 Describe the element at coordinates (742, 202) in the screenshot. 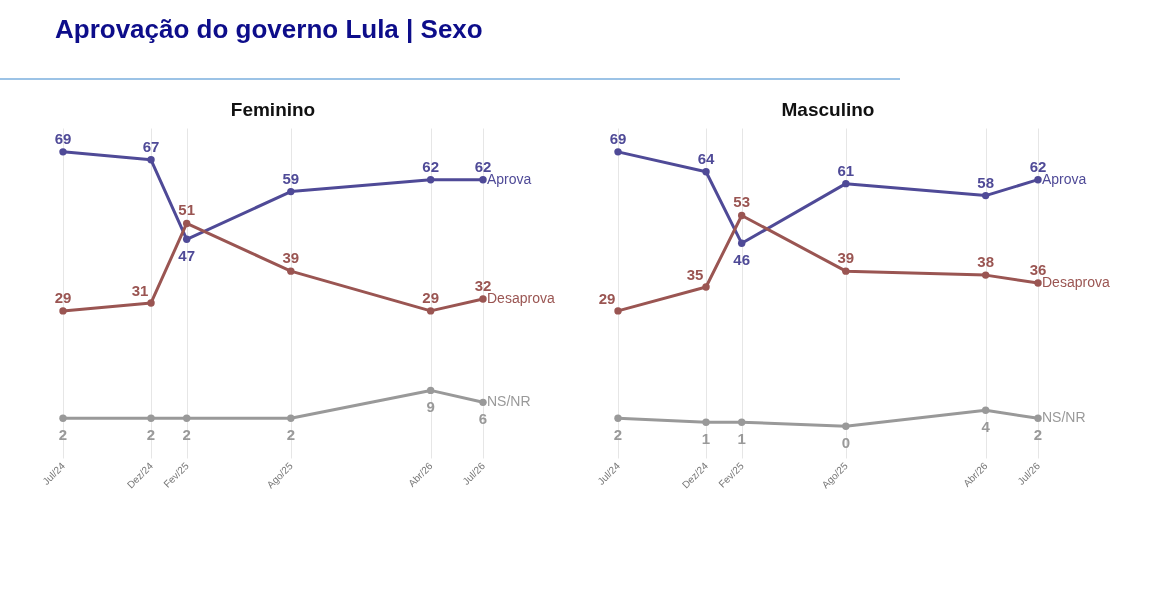

I see `data-label: 53` at that location.